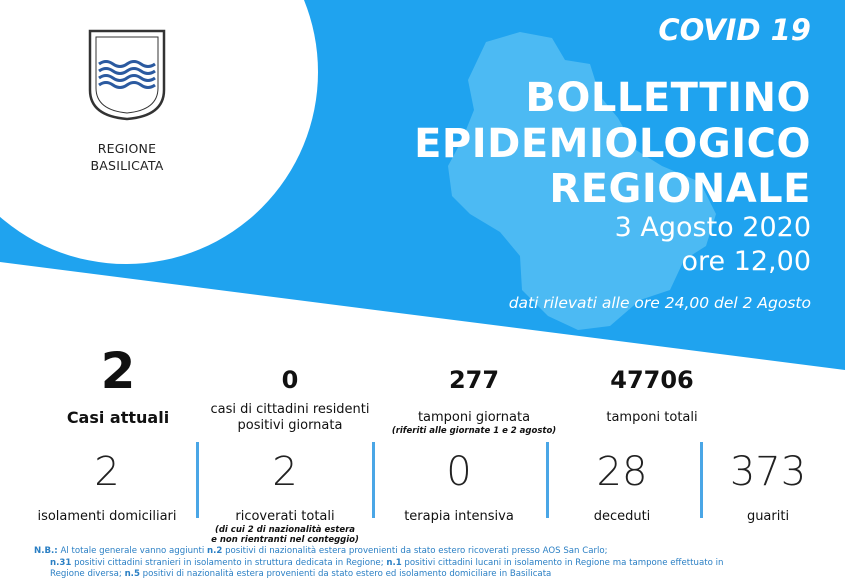 The image size is (845, 585). I want to click on casi-attuali-label: Casi attuali, so click(118, 417).